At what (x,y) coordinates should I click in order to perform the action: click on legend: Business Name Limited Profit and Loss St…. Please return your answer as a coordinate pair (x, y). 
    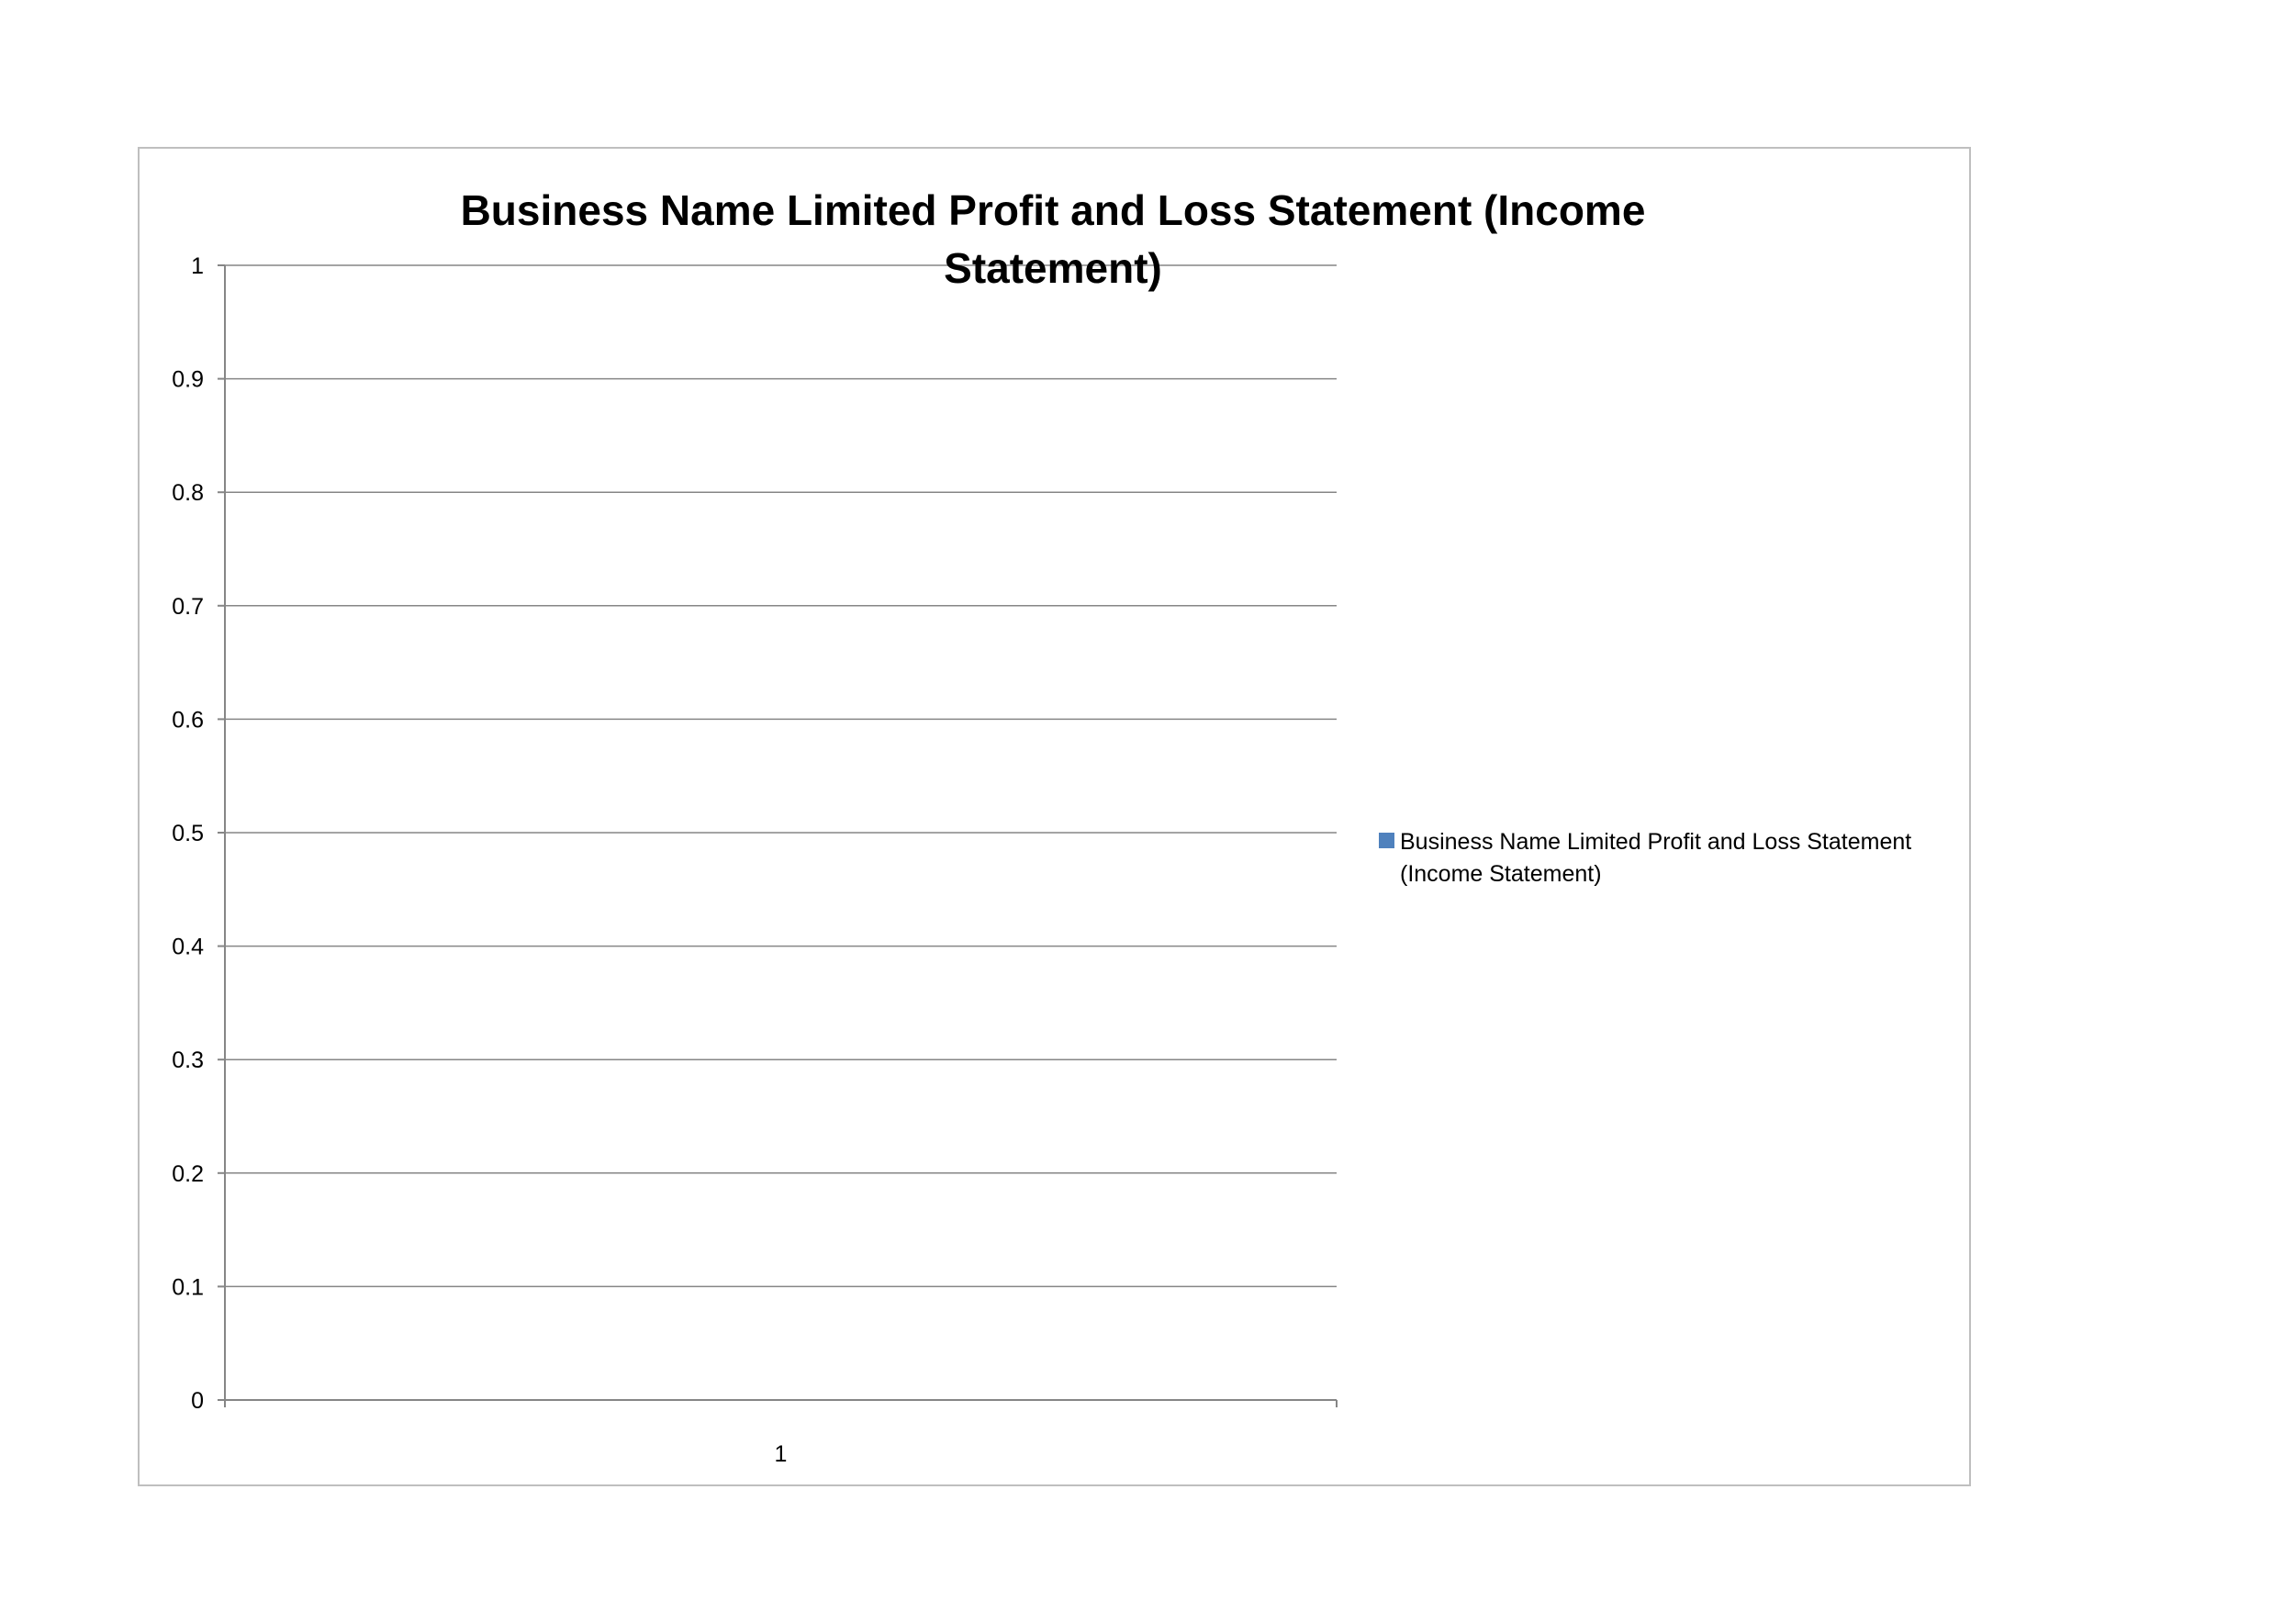
    Looking at the image, I should click on (1645, 858).